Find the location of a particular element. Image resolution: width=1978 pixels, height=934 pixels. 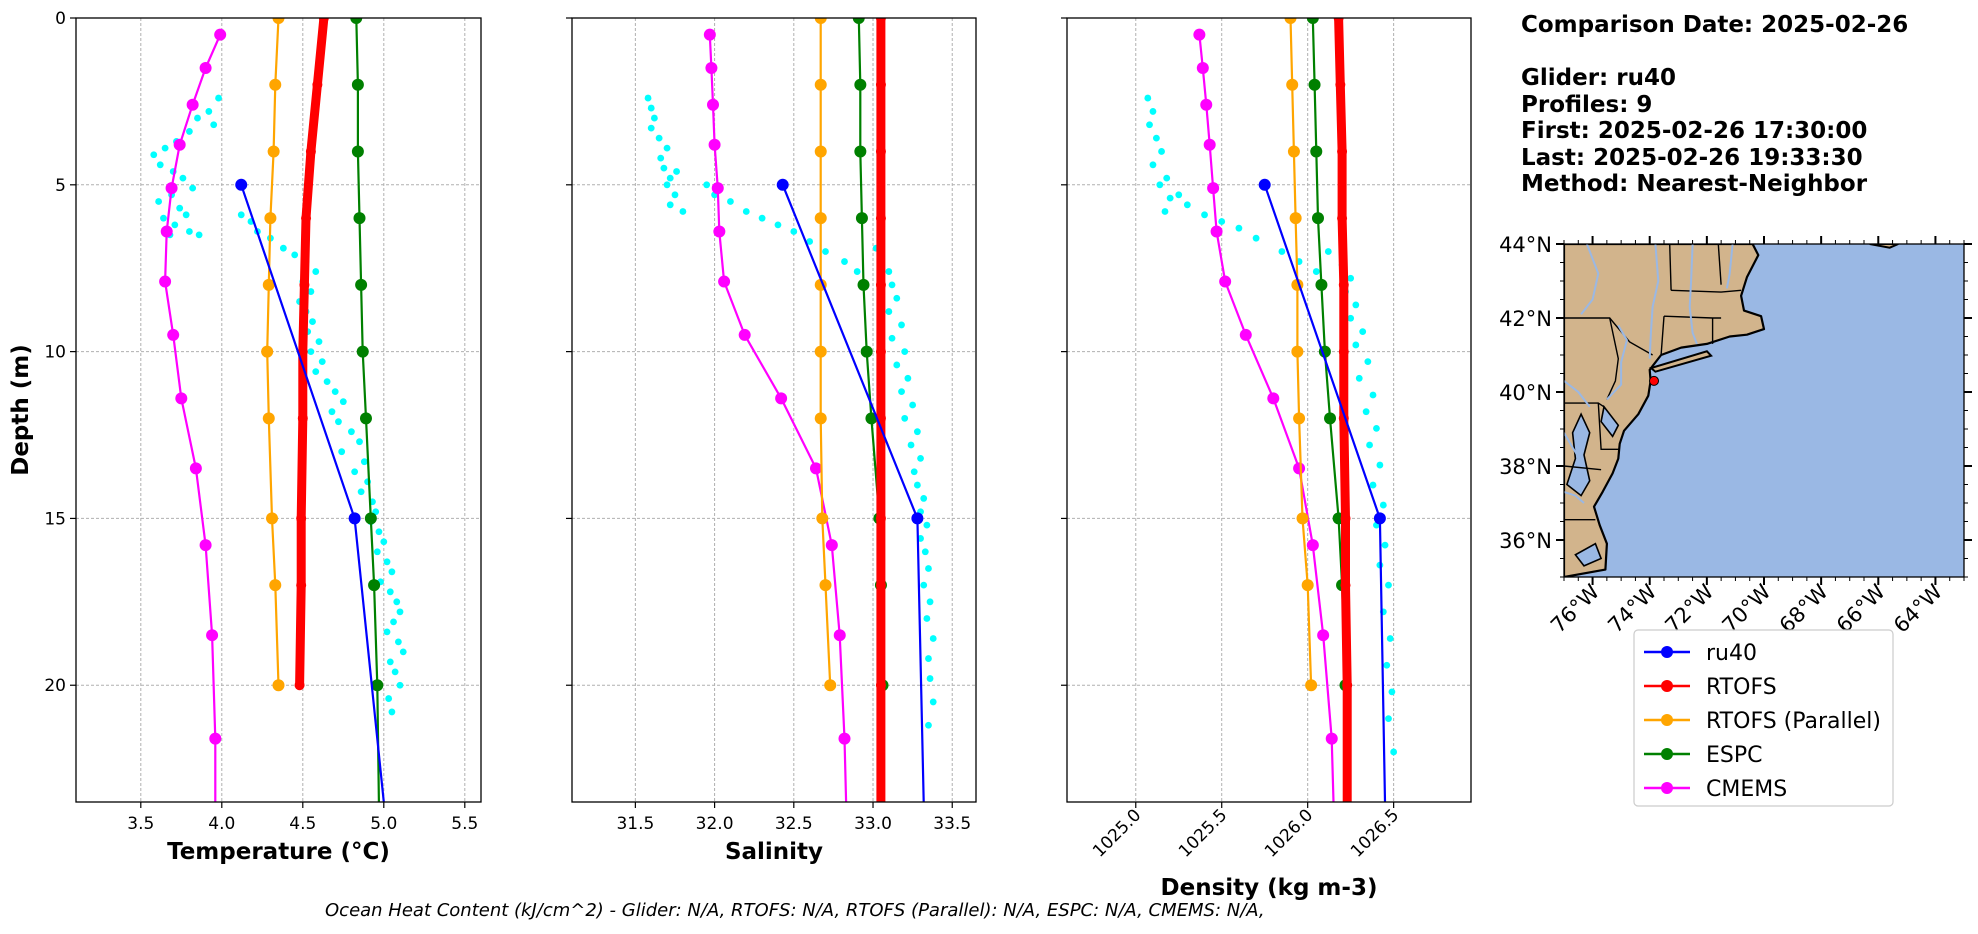

last-profile-time: Last: 2025-02-26 19:33:30 is located at coordinates (1692, 157).